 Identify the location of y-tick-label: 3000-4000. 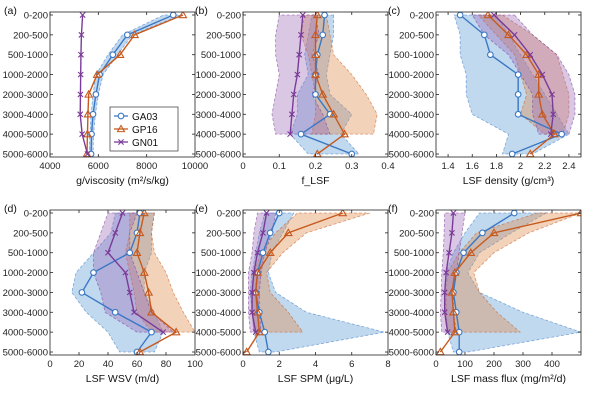
(218, 115).